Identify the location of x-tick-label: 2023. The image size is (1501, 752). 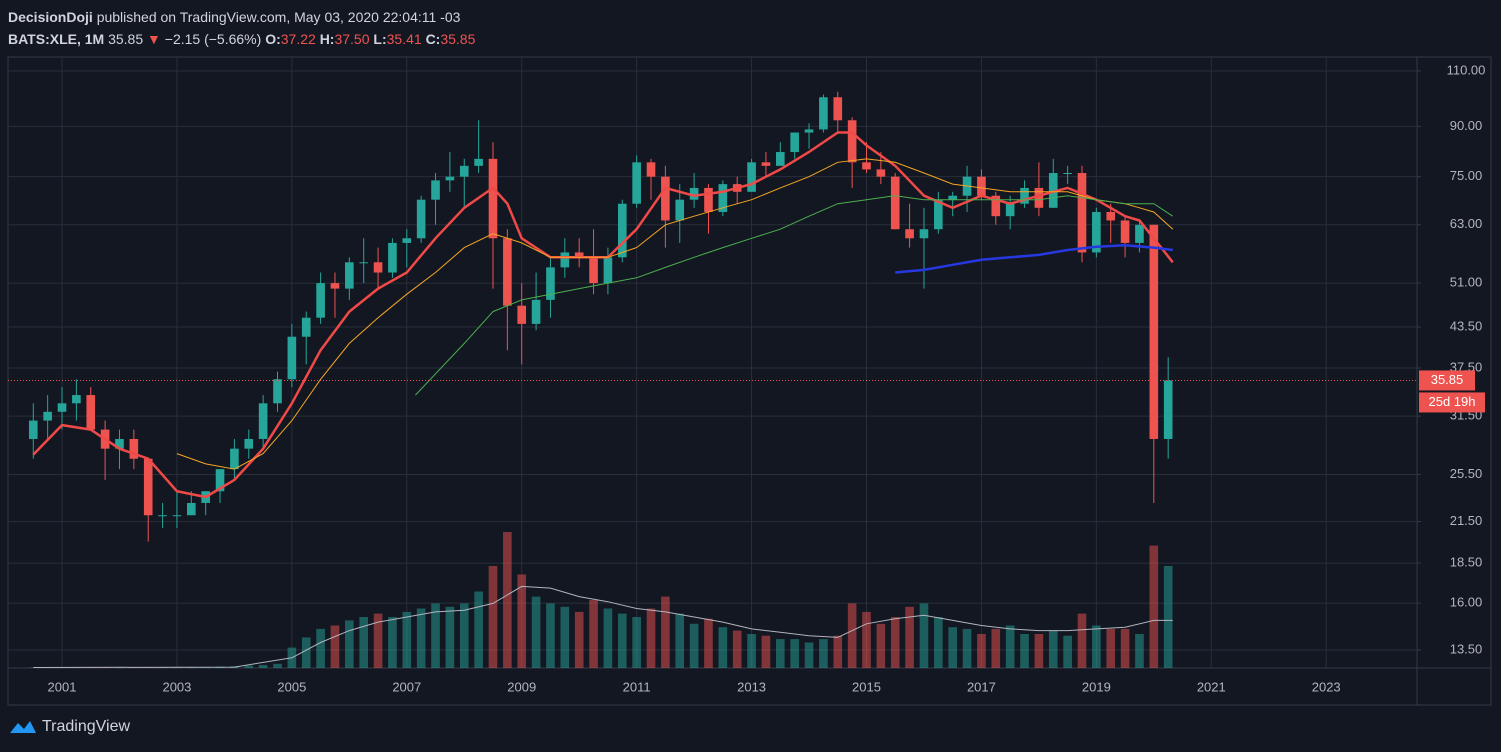
(1326, 686).